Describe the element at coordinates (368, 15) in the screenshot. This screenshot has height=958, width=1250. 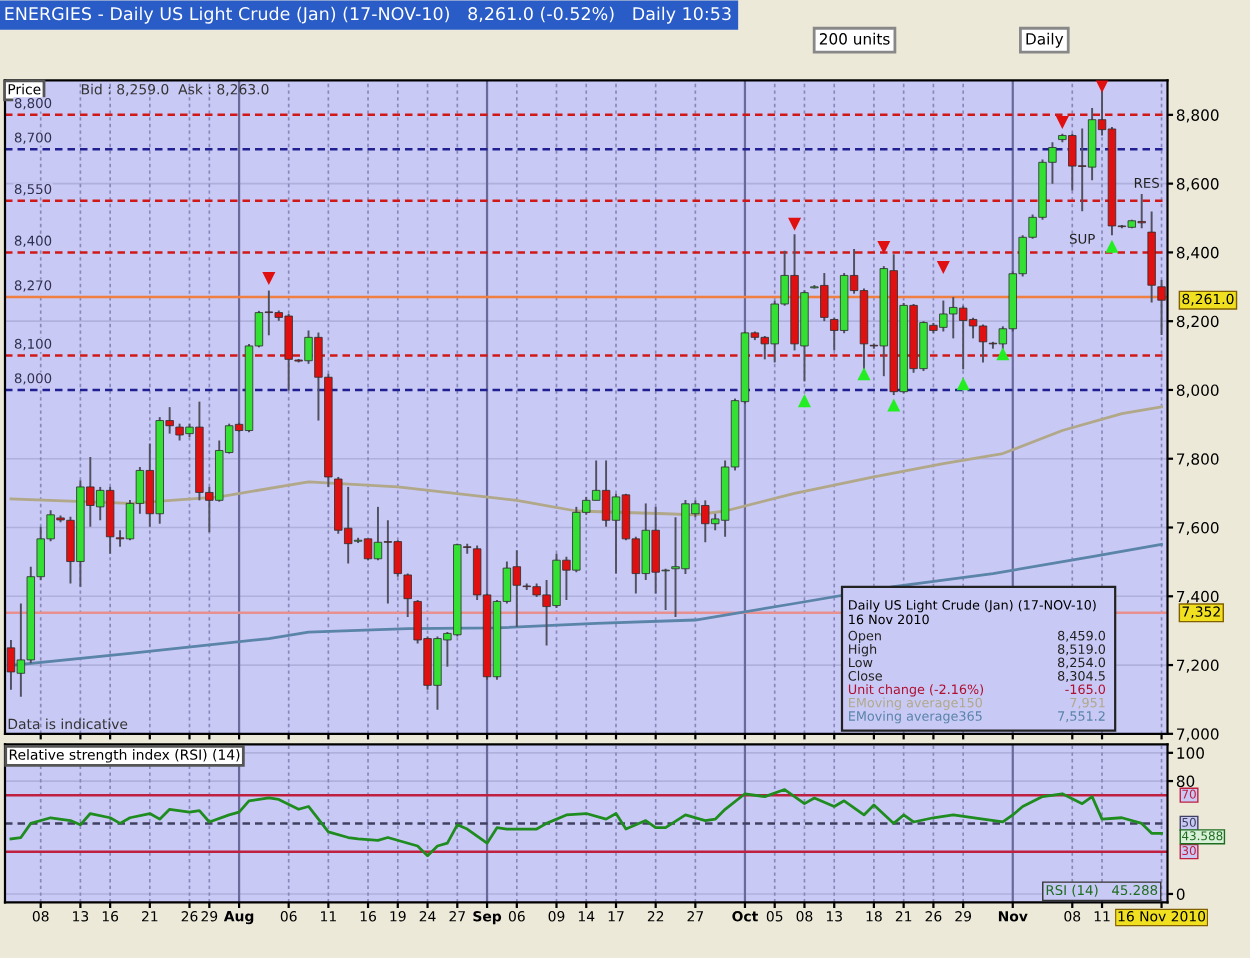
I see `chart-title: ENERGIES - Daily US Light Crude (Jan) (17-NOV-10) 8,261.0 (-0.52%) Daily 10:53` at that location.